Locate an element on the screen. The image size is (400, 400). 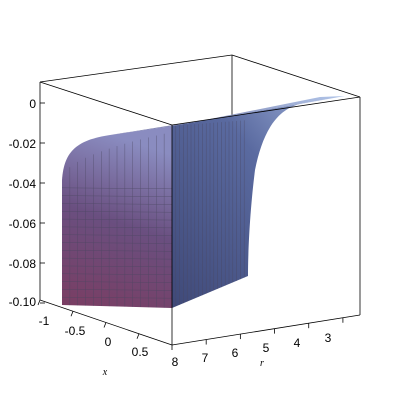
x-tick-labels: -1 -0.5 0 0.5 is located at coordinates (94, 336).